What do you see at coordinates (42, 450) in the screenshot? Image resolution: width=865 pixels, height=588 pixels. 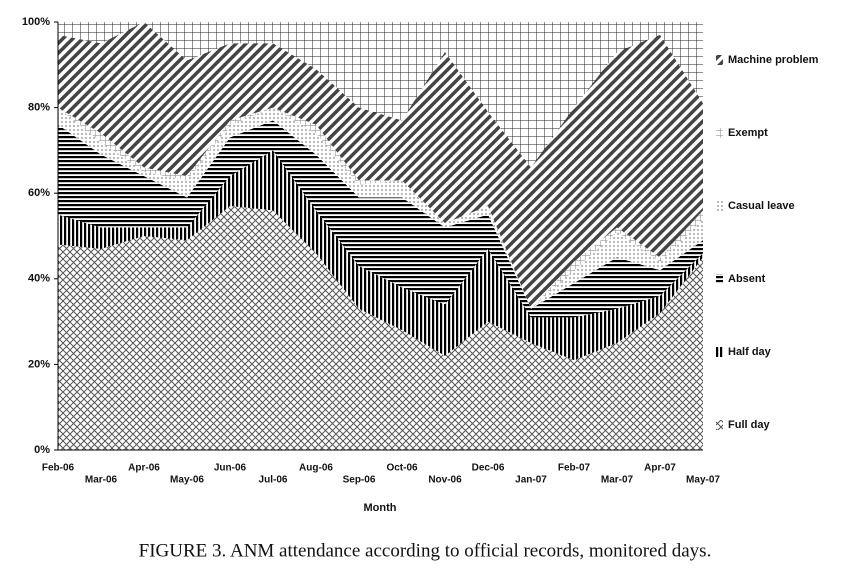 I see `y-tick-label: 0%` at bounding box center [42, 450].